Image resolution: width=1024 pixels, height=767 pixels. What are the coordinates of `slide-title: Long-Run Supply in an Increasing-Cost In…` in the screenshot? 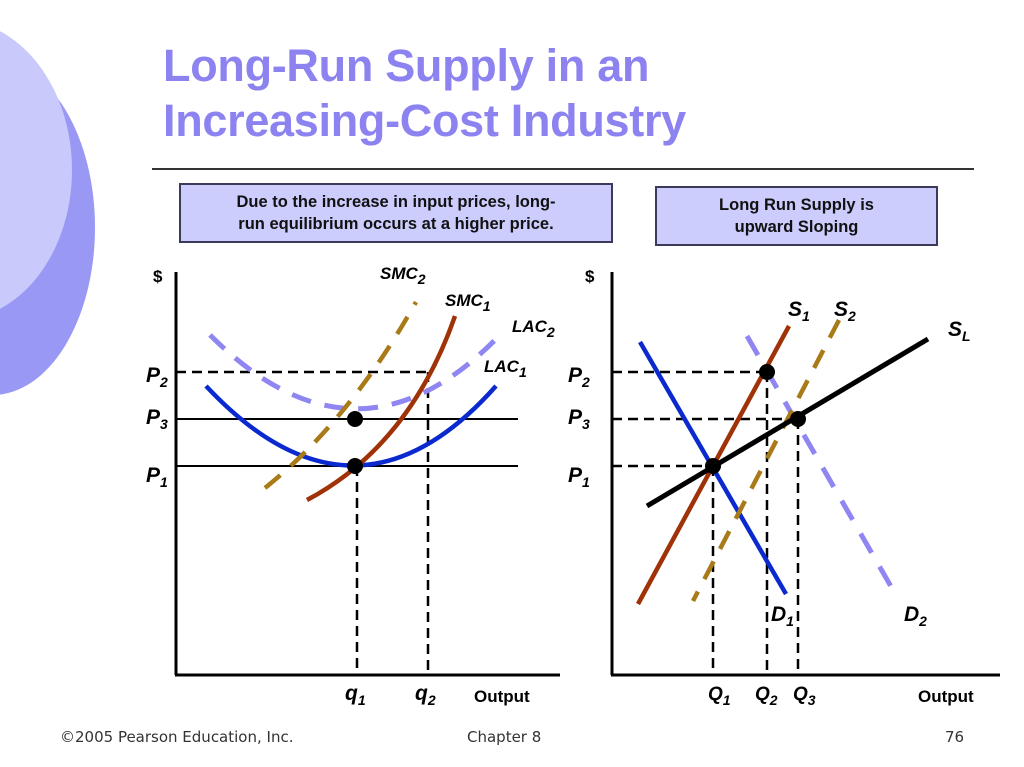 It's located at (424, 93).